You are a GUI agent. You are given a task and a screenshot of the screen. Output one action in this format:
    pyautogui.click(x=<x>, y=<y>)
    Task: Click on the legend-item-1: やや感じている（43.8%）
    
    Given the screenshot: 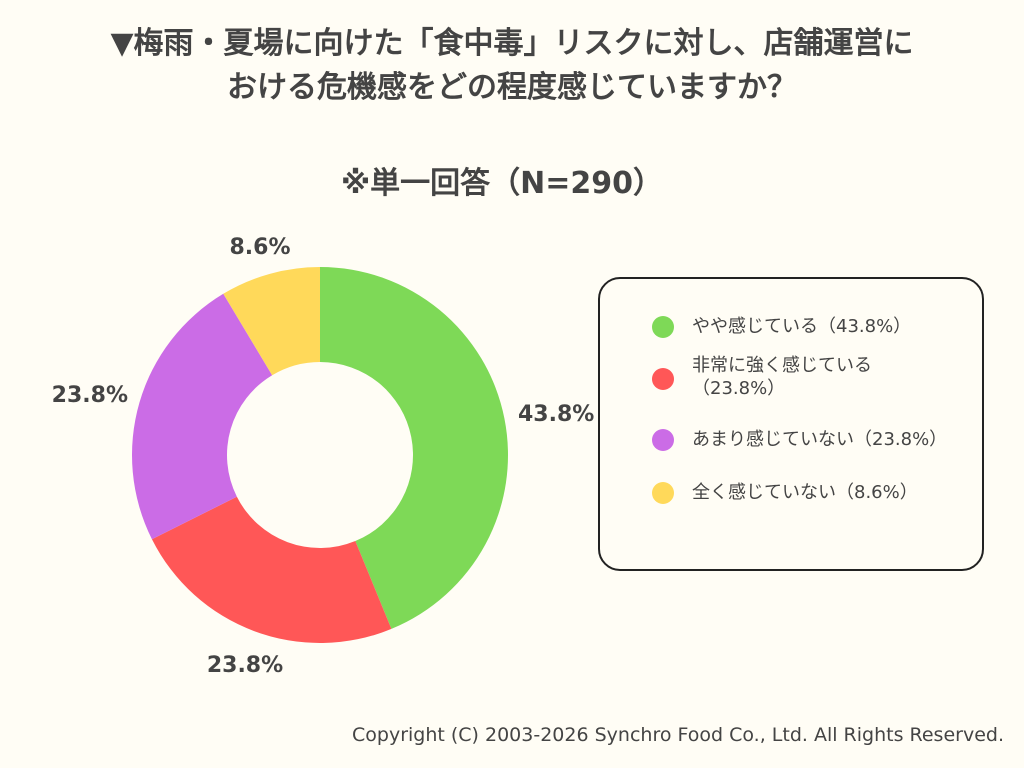 What is the action you would take?
    pyautogui.click(x=781, y=326)
    